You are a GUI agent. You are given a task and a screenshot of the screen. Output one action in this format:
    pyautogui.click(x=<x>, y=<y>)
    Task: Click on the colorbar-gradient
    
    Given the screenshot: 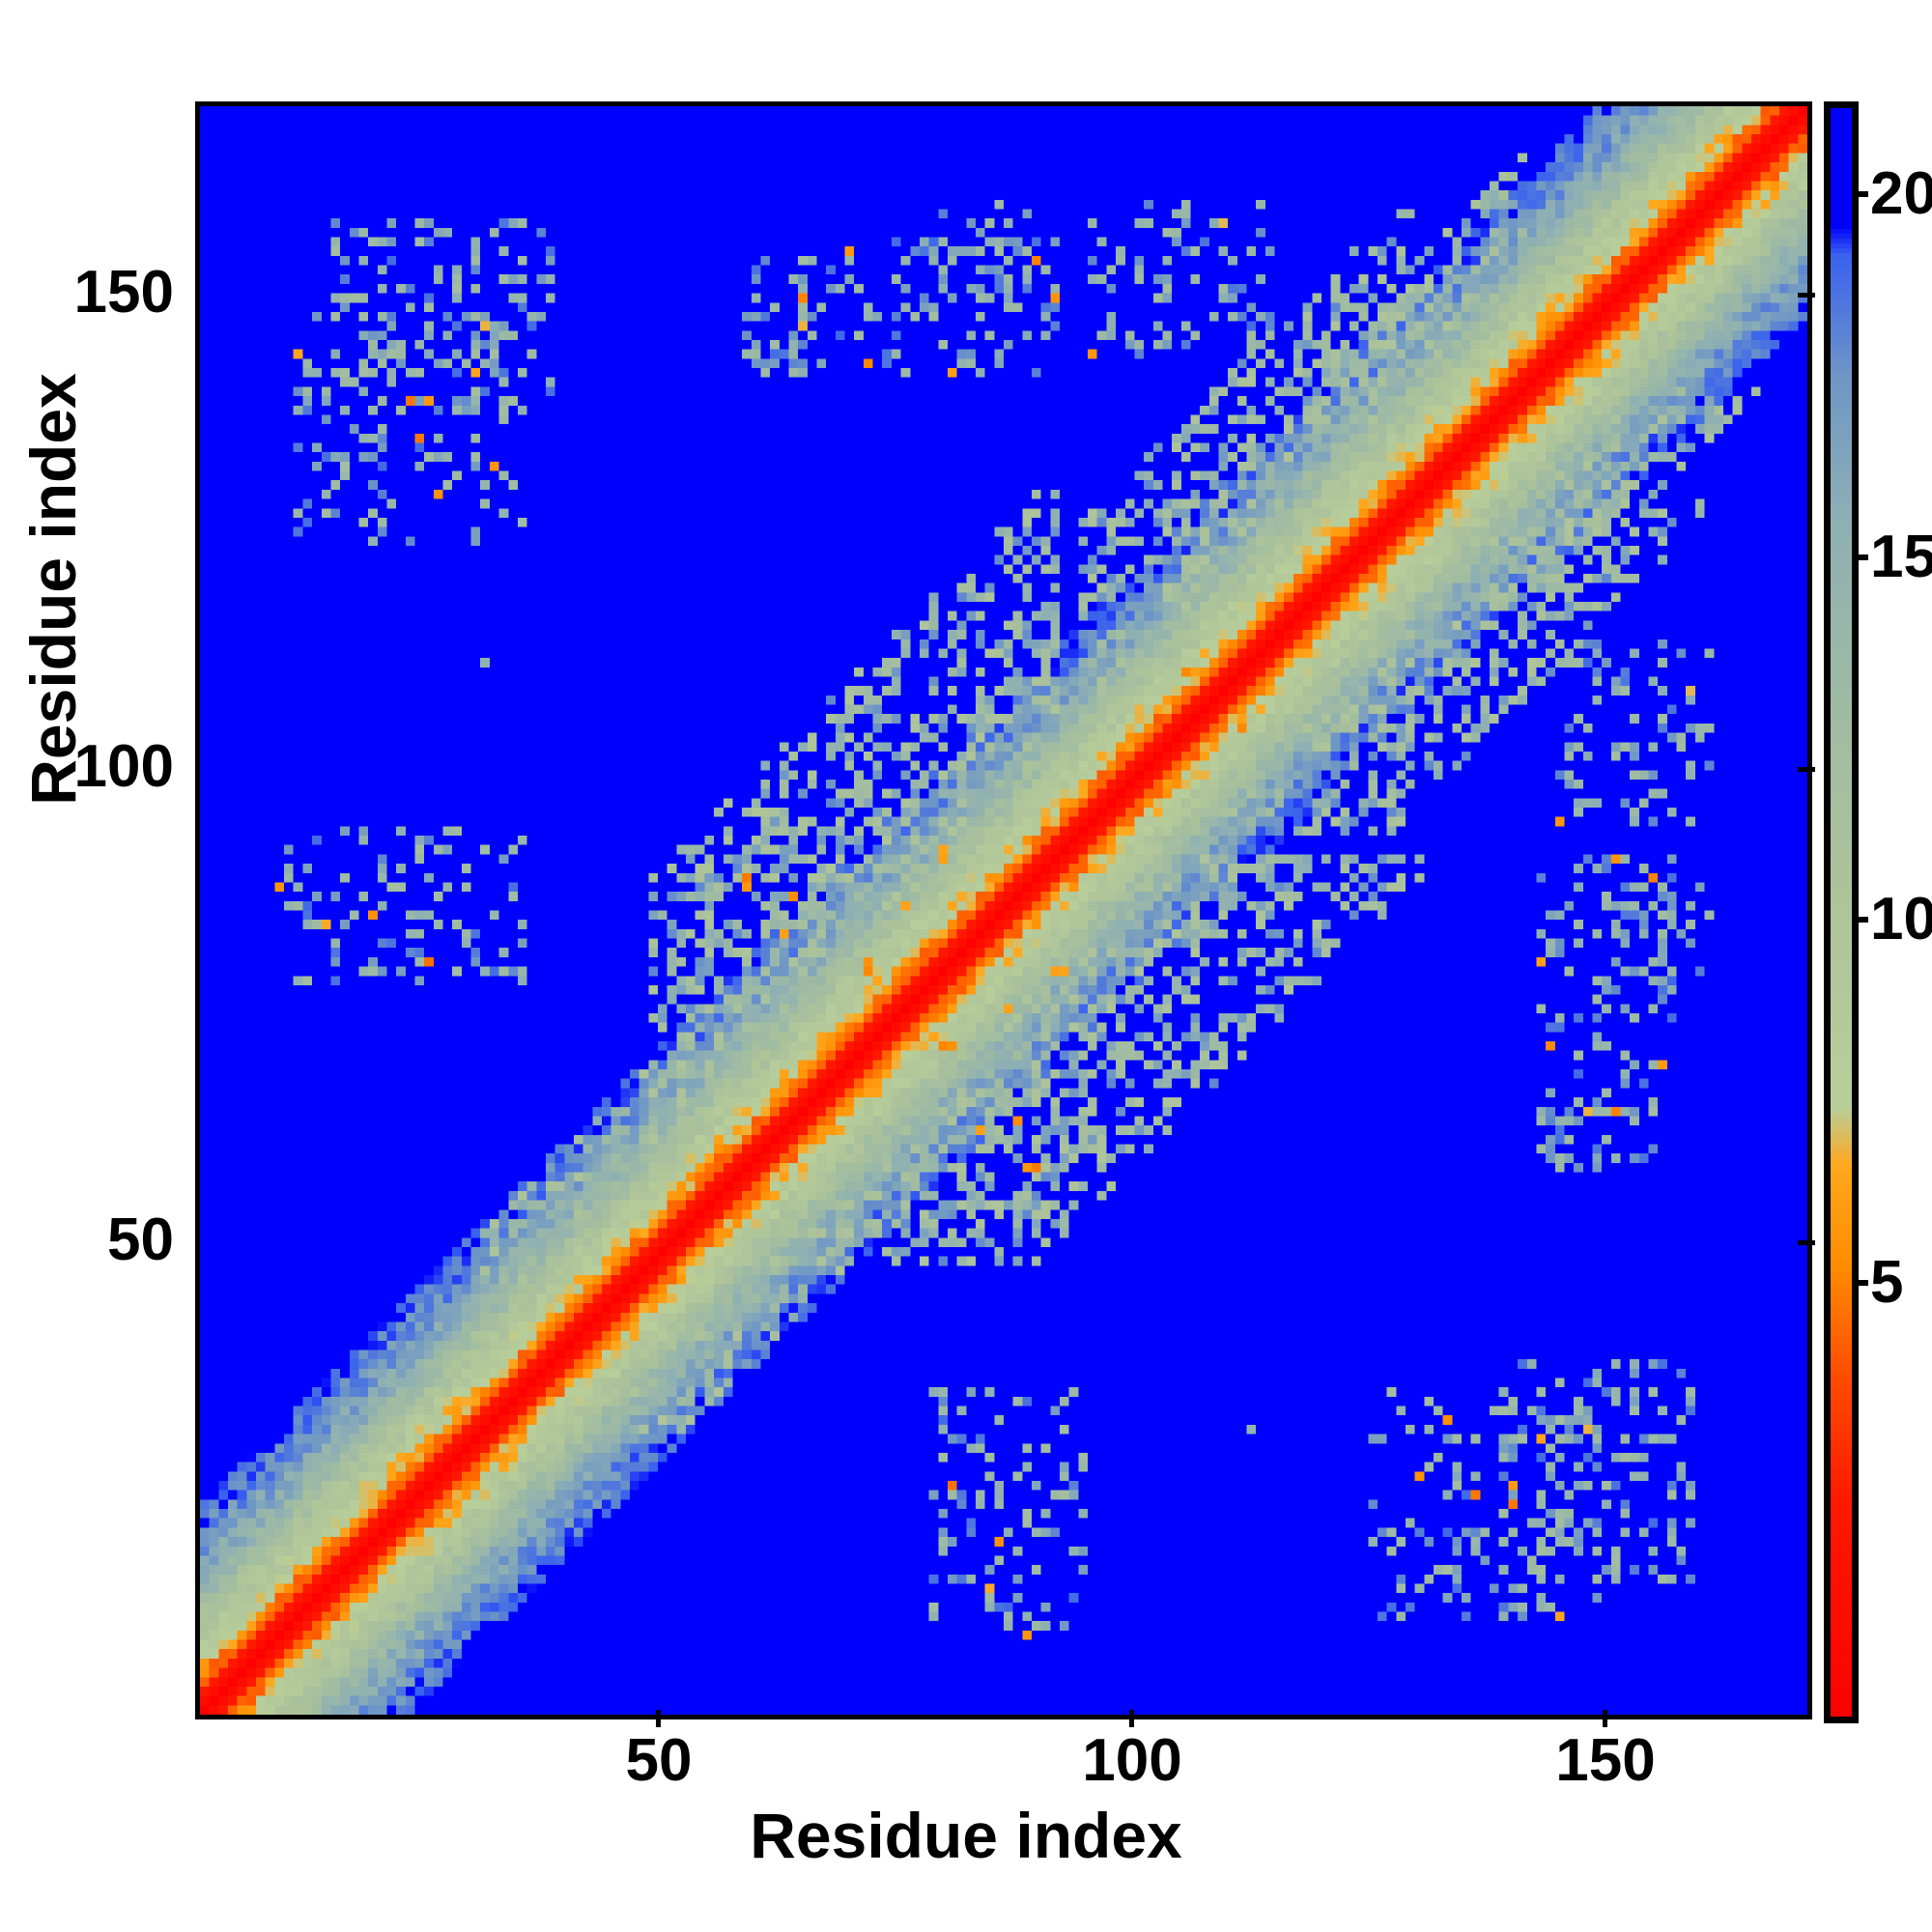 What is the action you would take?
    pyautogui.click(x=1841, y=912)
    